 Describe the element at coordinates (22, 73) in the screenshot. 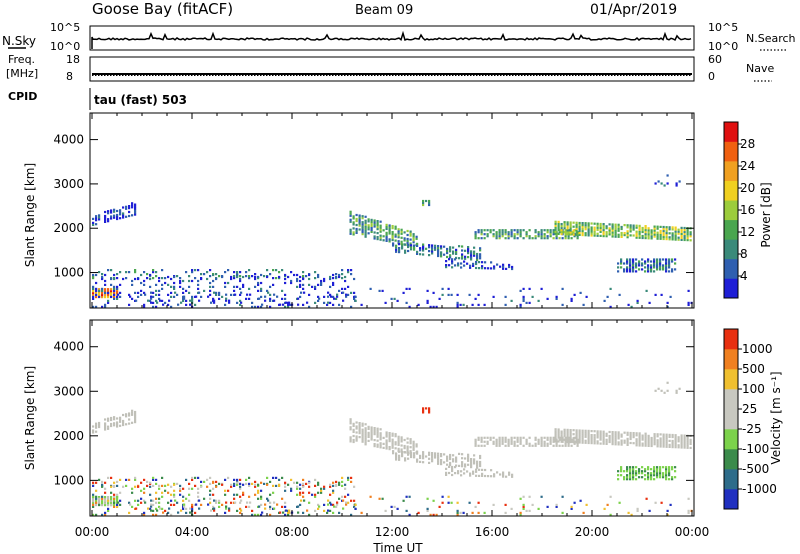

I see `freq-unit: [MHz]` at that location.